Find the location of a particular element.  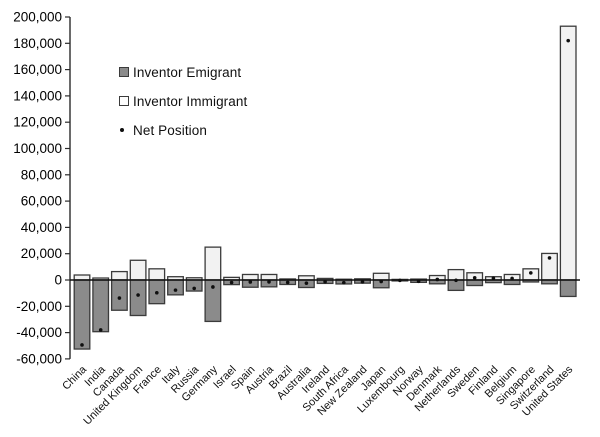

immigrant-bar-austria is located at coordinates (269, 277).